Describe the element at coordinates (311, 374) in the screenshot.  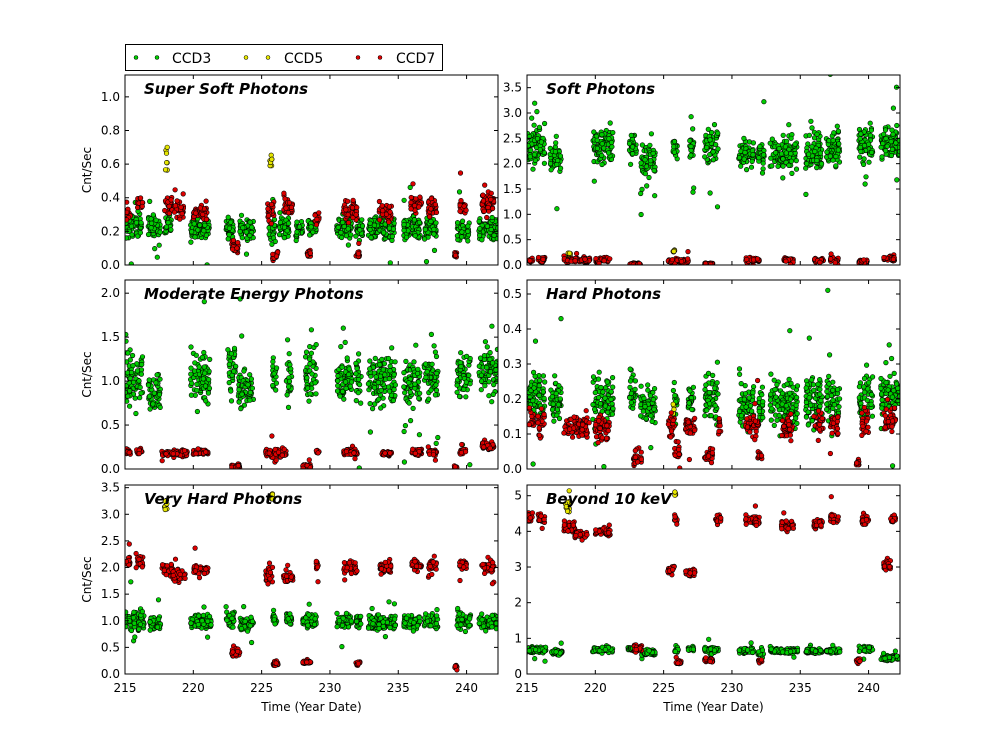
I see `series-ccd3` at that location.